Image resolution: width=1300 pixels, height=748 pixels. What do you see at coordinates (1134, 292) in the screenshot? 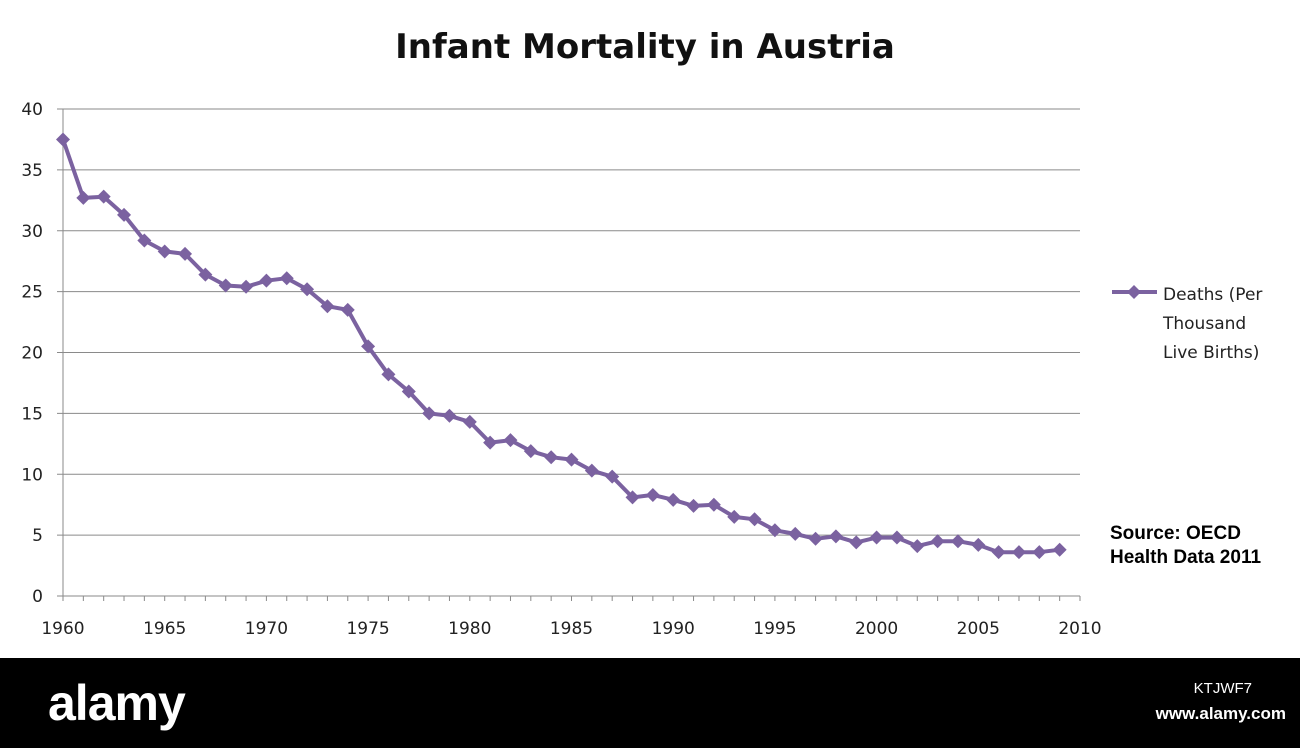
I see `legend-marker` at bounding box center [1134, 292].